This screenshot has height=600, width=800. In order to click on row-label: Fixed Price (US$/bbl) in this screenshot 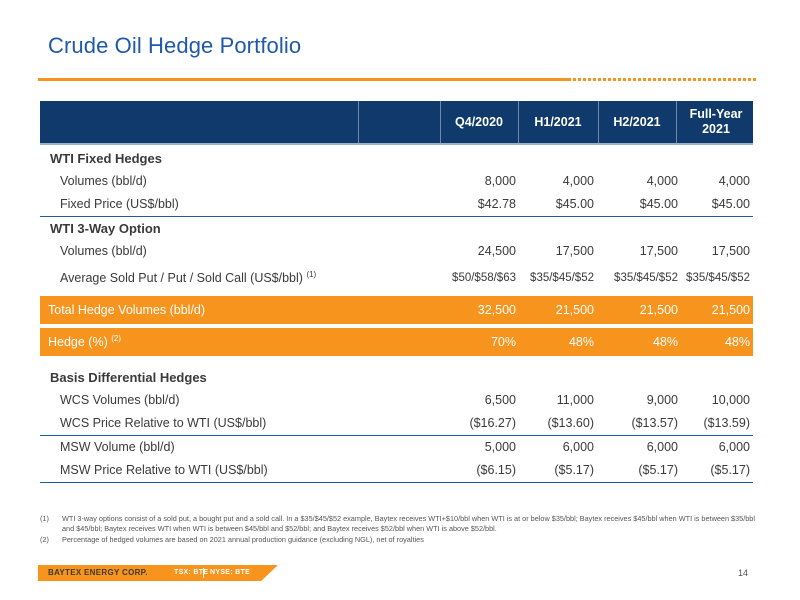, I will do `click(119, 204)`.